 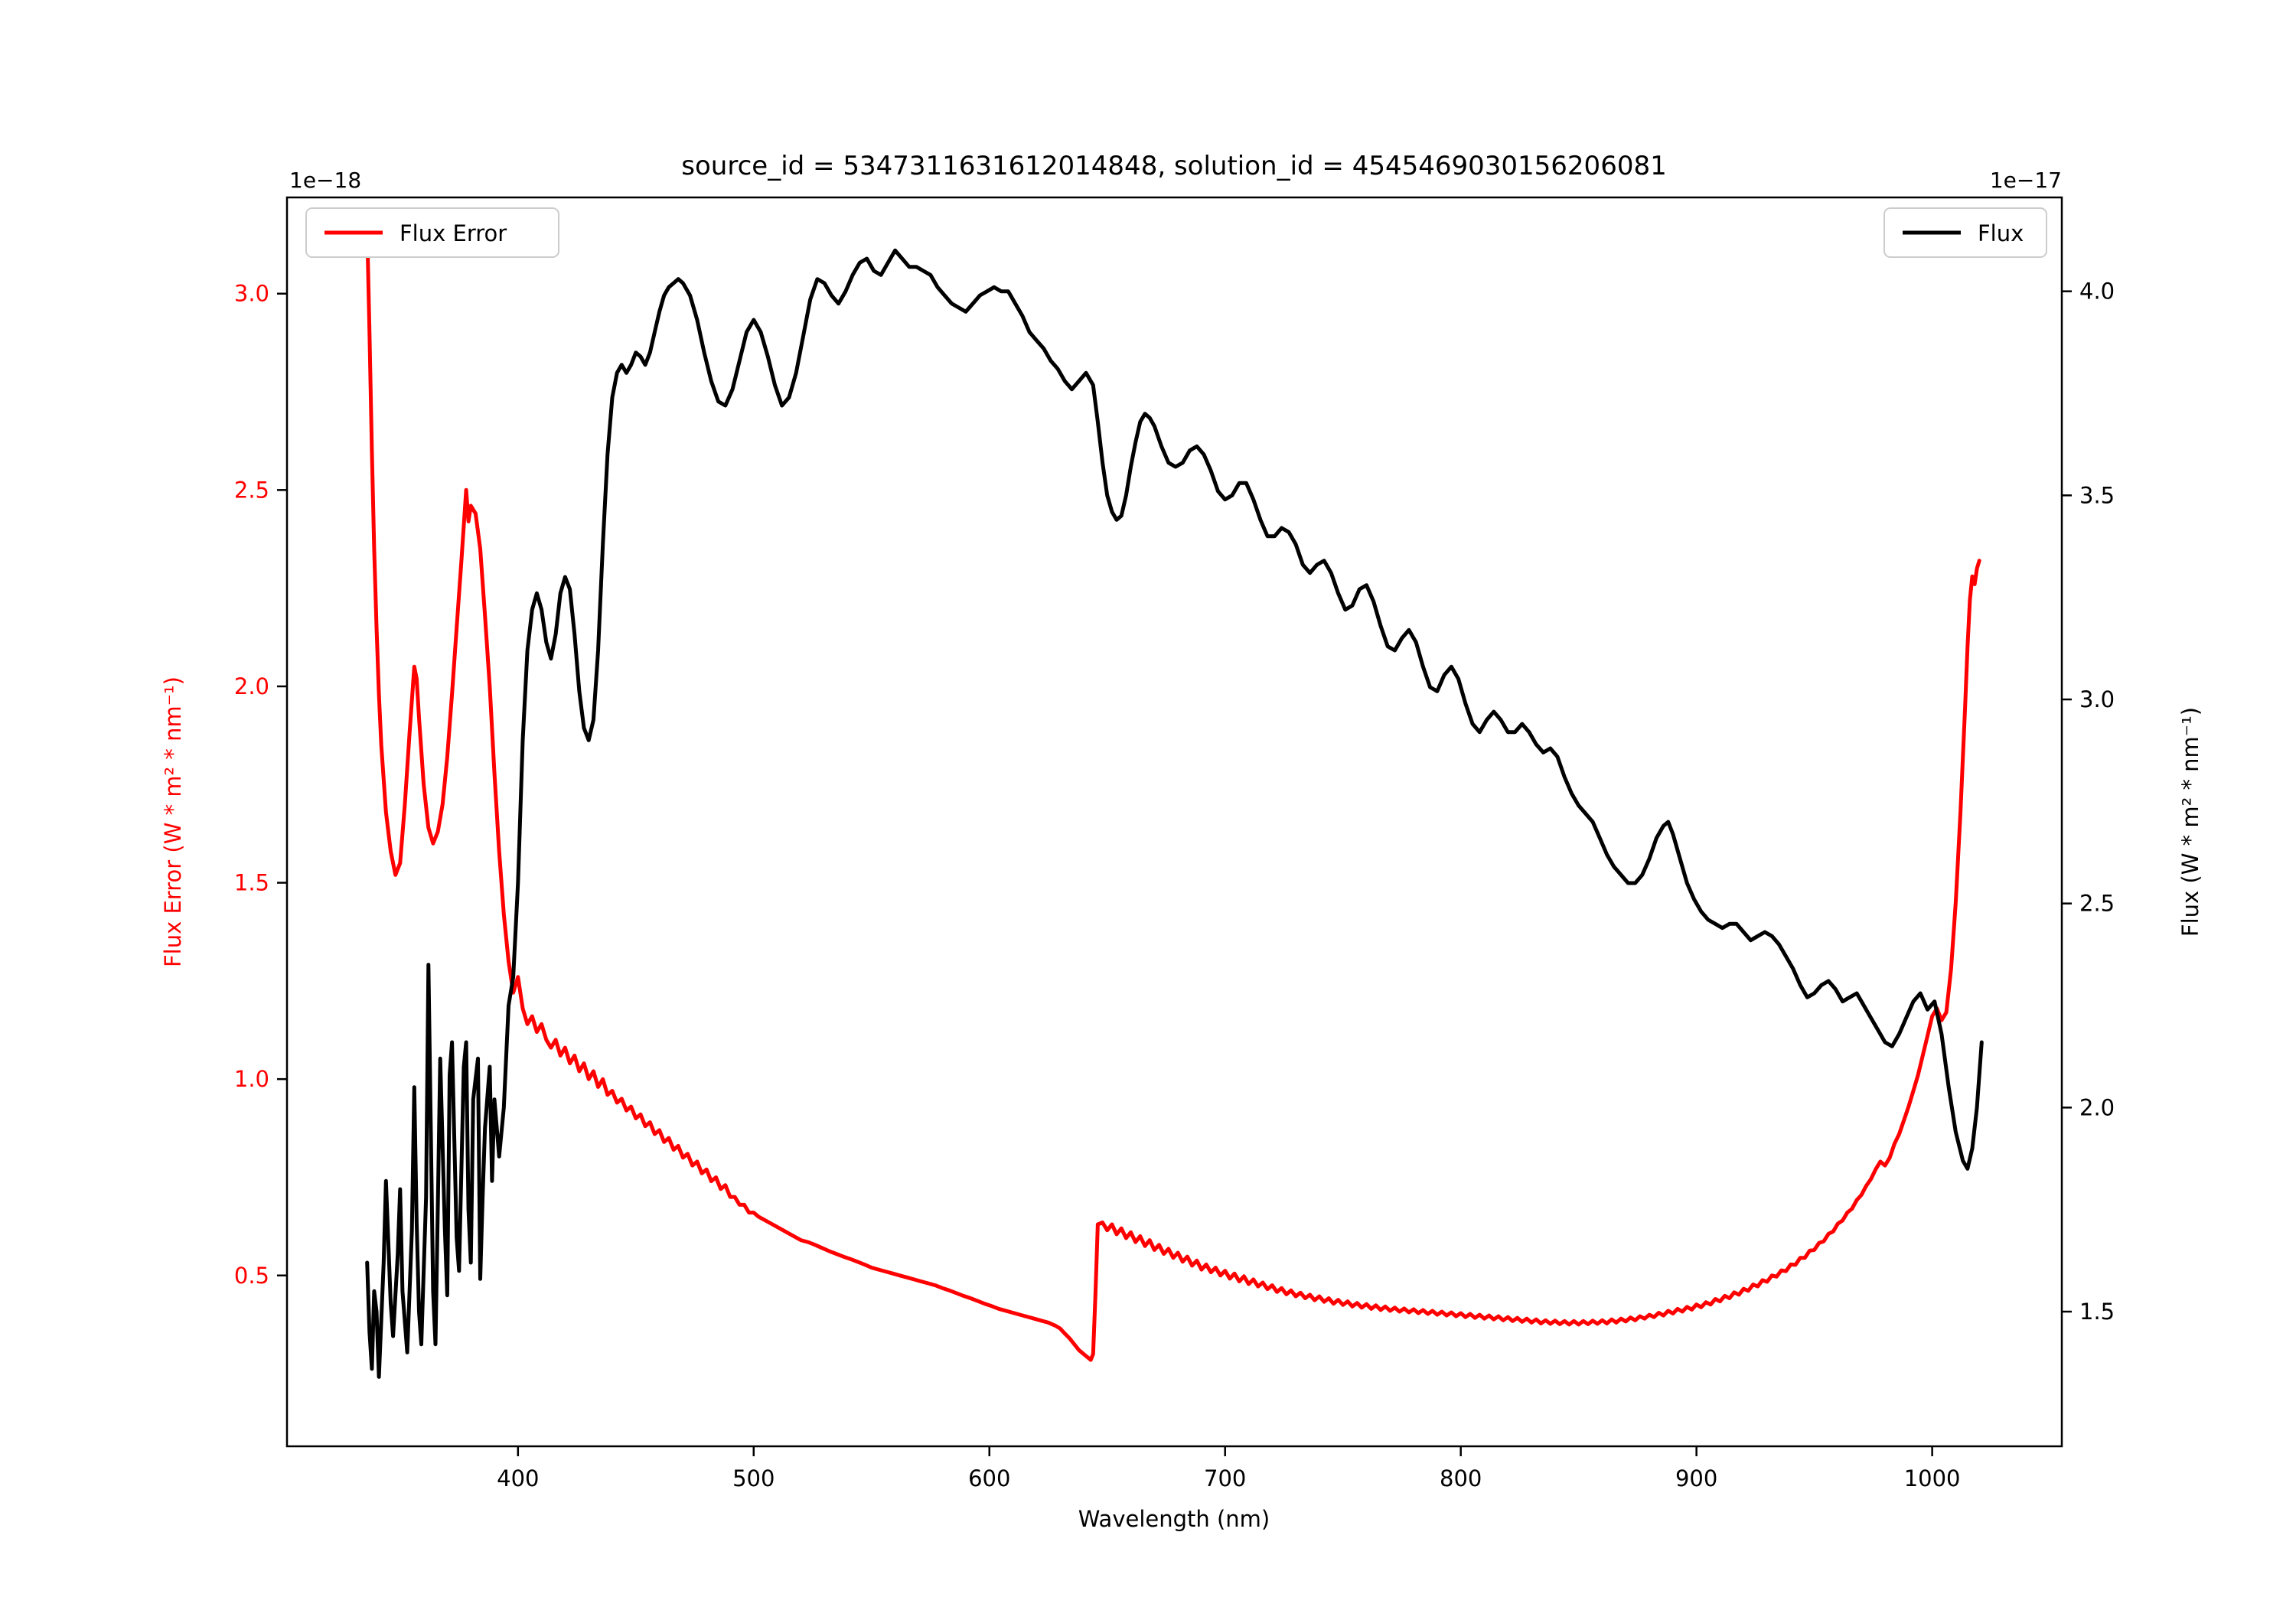 What do you see at coordinates (173, 822) in the screenshot?
I see `left-y-axis-label: Flux Error (W * m² * nm⁻¹)` at bounding box center [173, 822].